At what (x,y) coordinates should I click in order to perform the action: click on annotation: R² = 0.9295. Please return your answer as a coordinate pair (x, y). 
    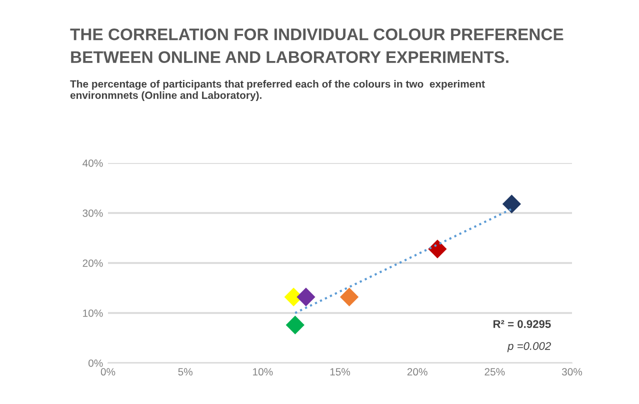
    Looking at the image, I should click on (522, 324).